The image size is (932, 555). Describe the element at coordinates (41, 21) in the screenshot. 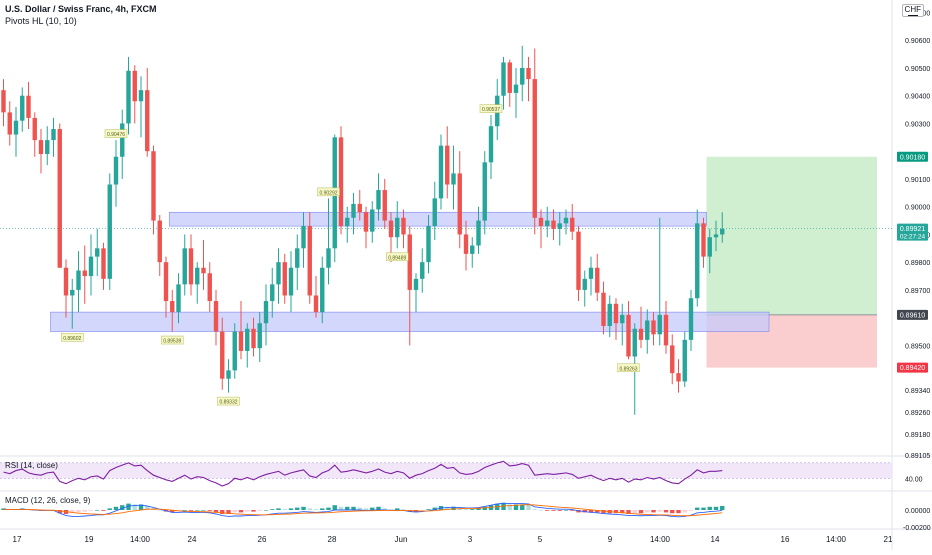

I see `indicator-pivots-label: Pivots HL (10, 10)` at that location.